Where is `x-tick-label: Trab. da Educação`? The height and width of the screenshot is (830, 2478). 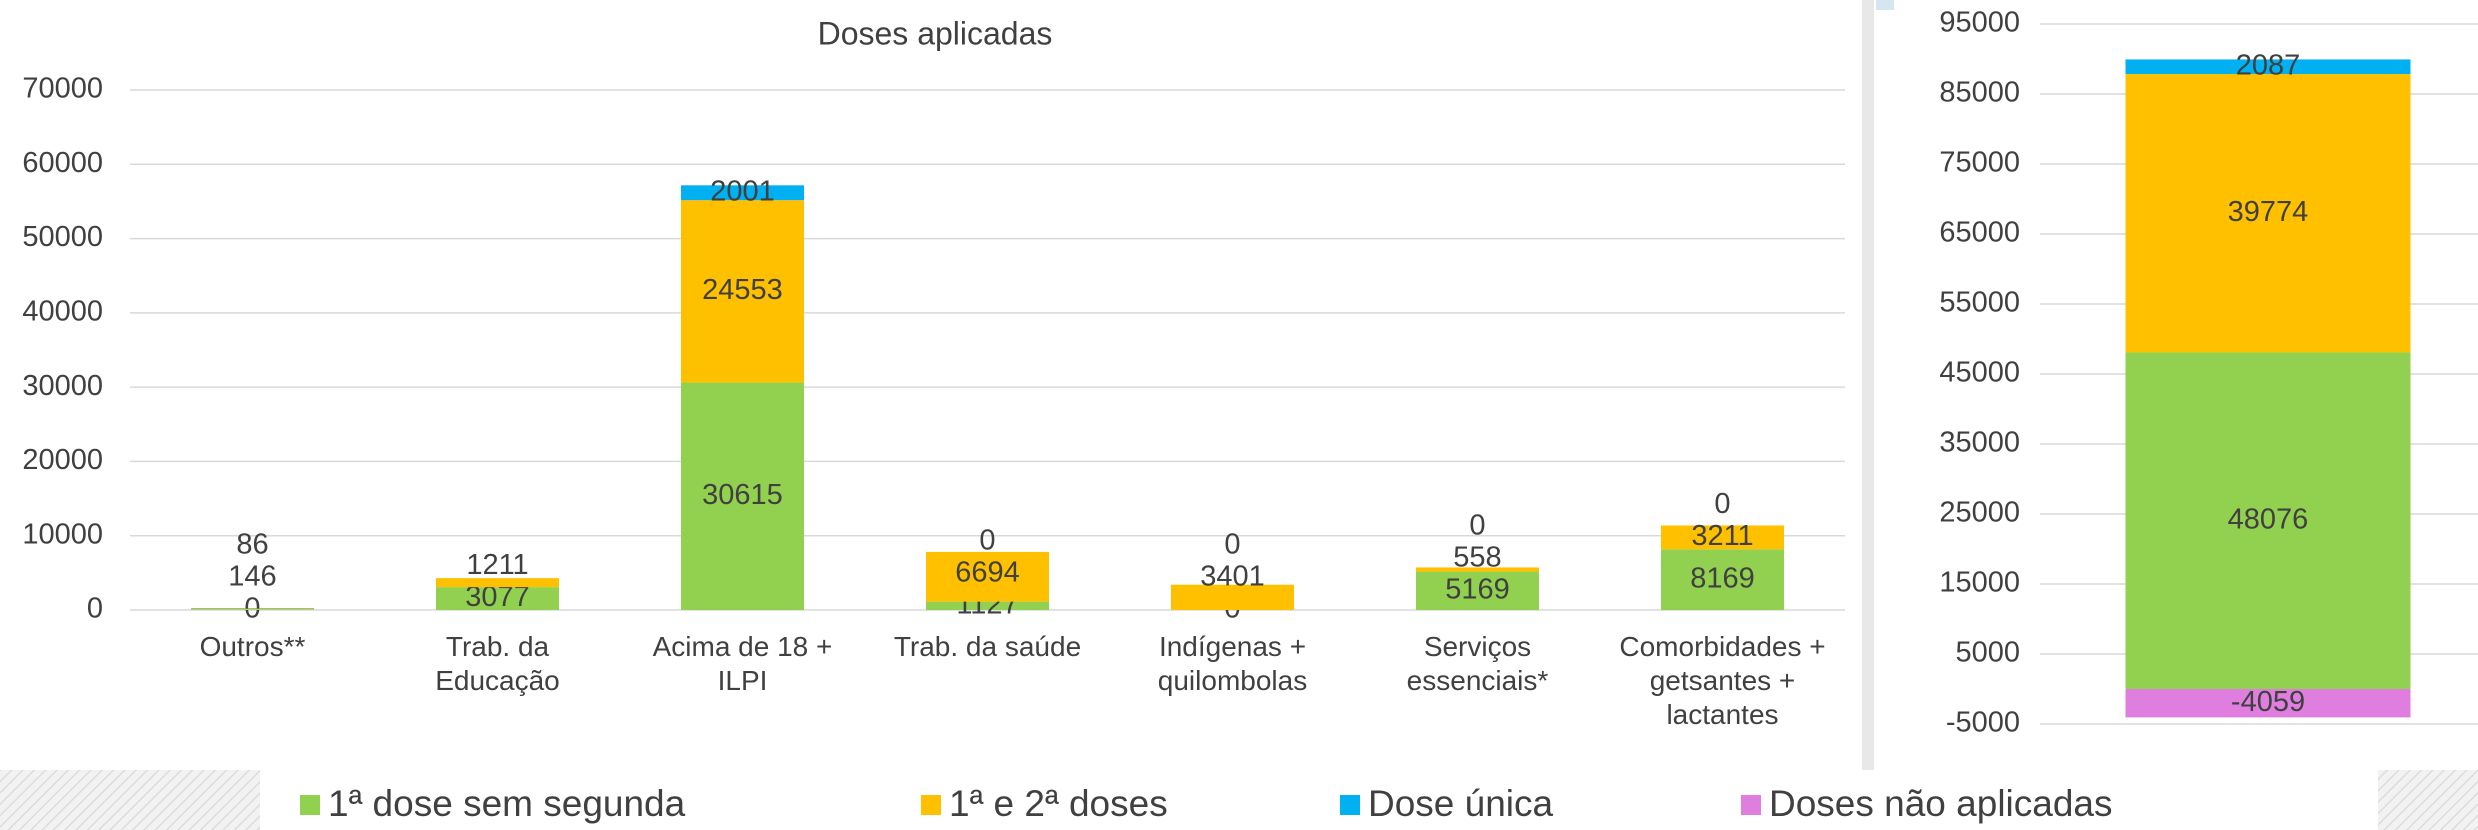
x-tick-label: Trab. da Educação is located at coordinates (497, 663).